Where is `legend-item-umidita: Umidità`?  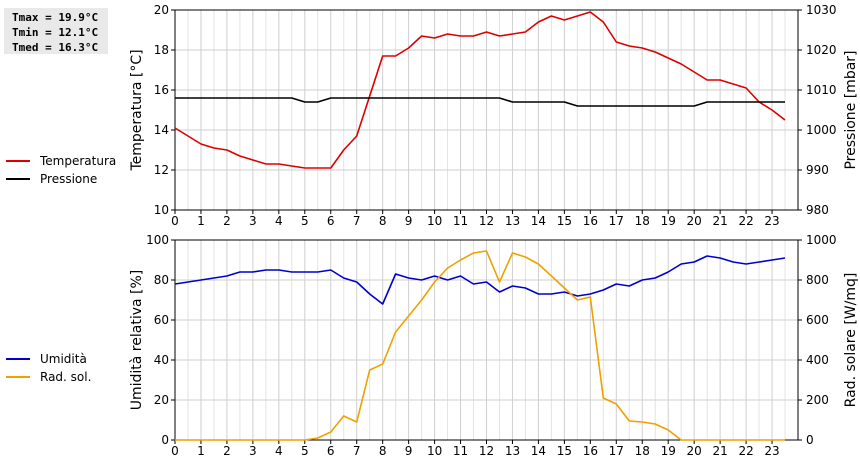 legend-item-umidita: Umidità is located at coordinates (48, 359).